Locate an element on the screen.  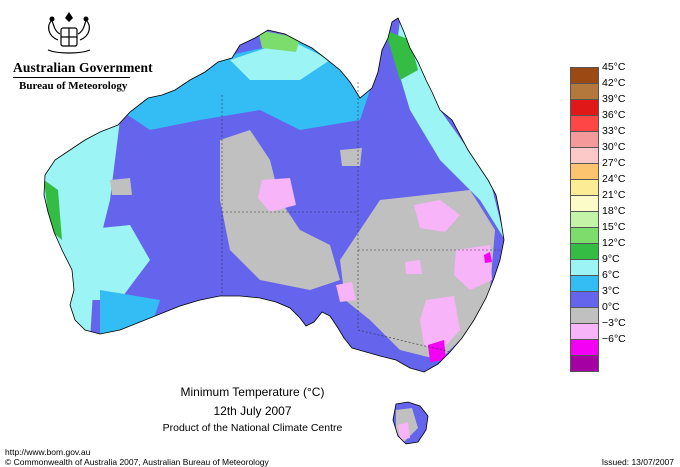
legend-label: 24°C is located at coordinates (614, 179).